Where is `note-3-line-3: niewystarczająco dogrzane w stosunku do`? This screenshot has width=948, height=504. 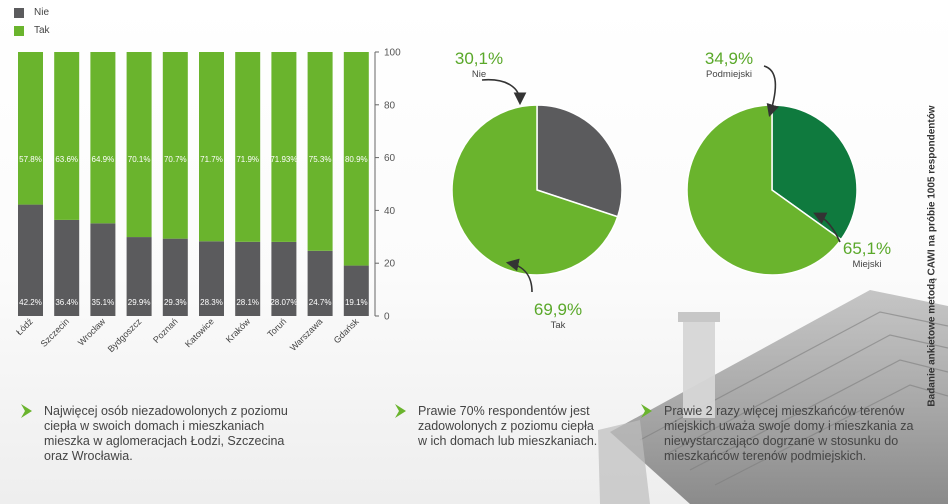
note-3-line-3: niewystarczająco dogrzane w stosunku do is located at coordinates (781, 441).